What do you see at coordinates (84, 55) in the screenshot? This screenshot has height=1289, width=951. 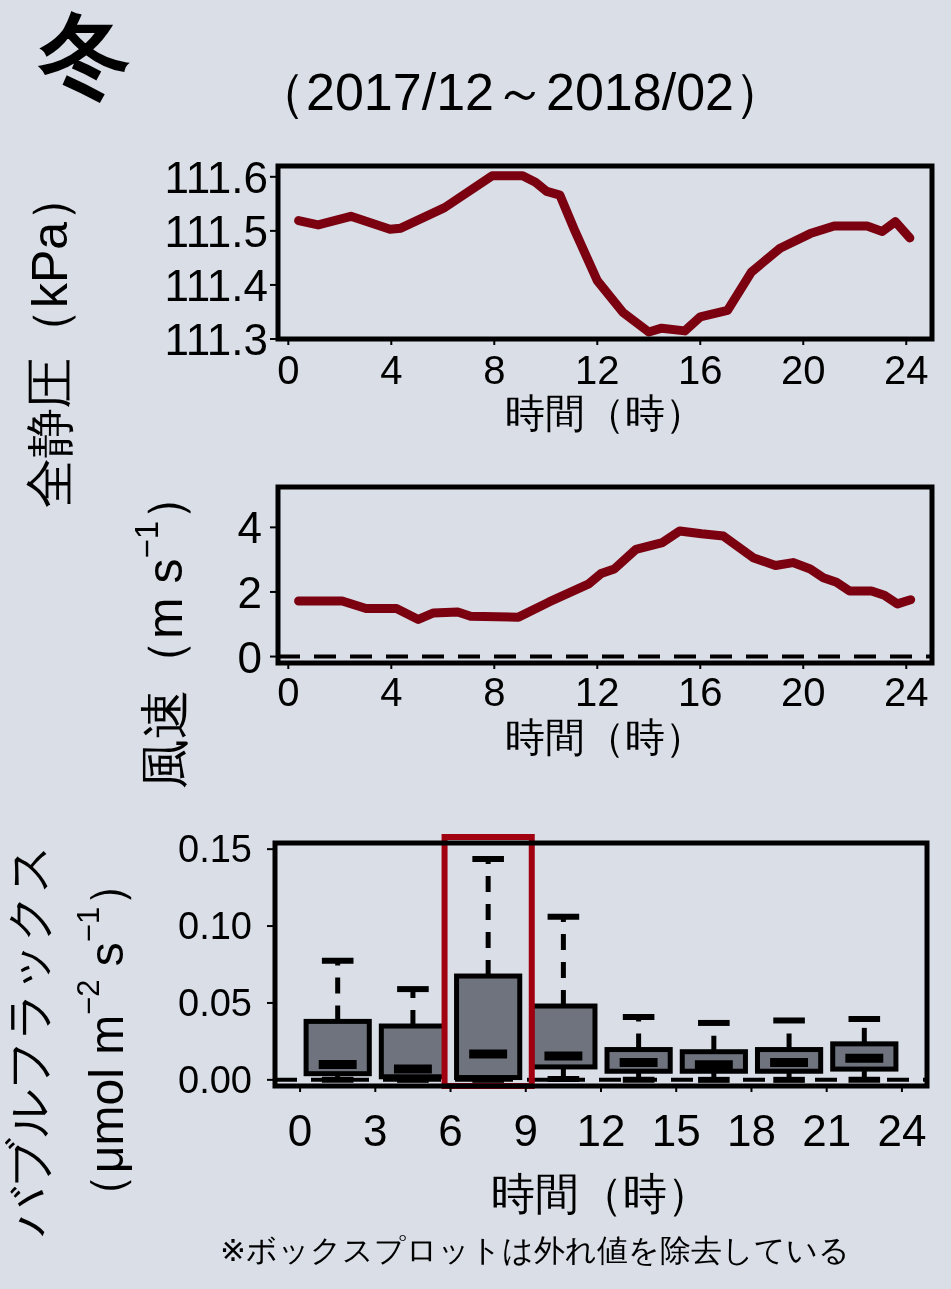 I see `chart-title: 冬` at bounding box center [84, 55].